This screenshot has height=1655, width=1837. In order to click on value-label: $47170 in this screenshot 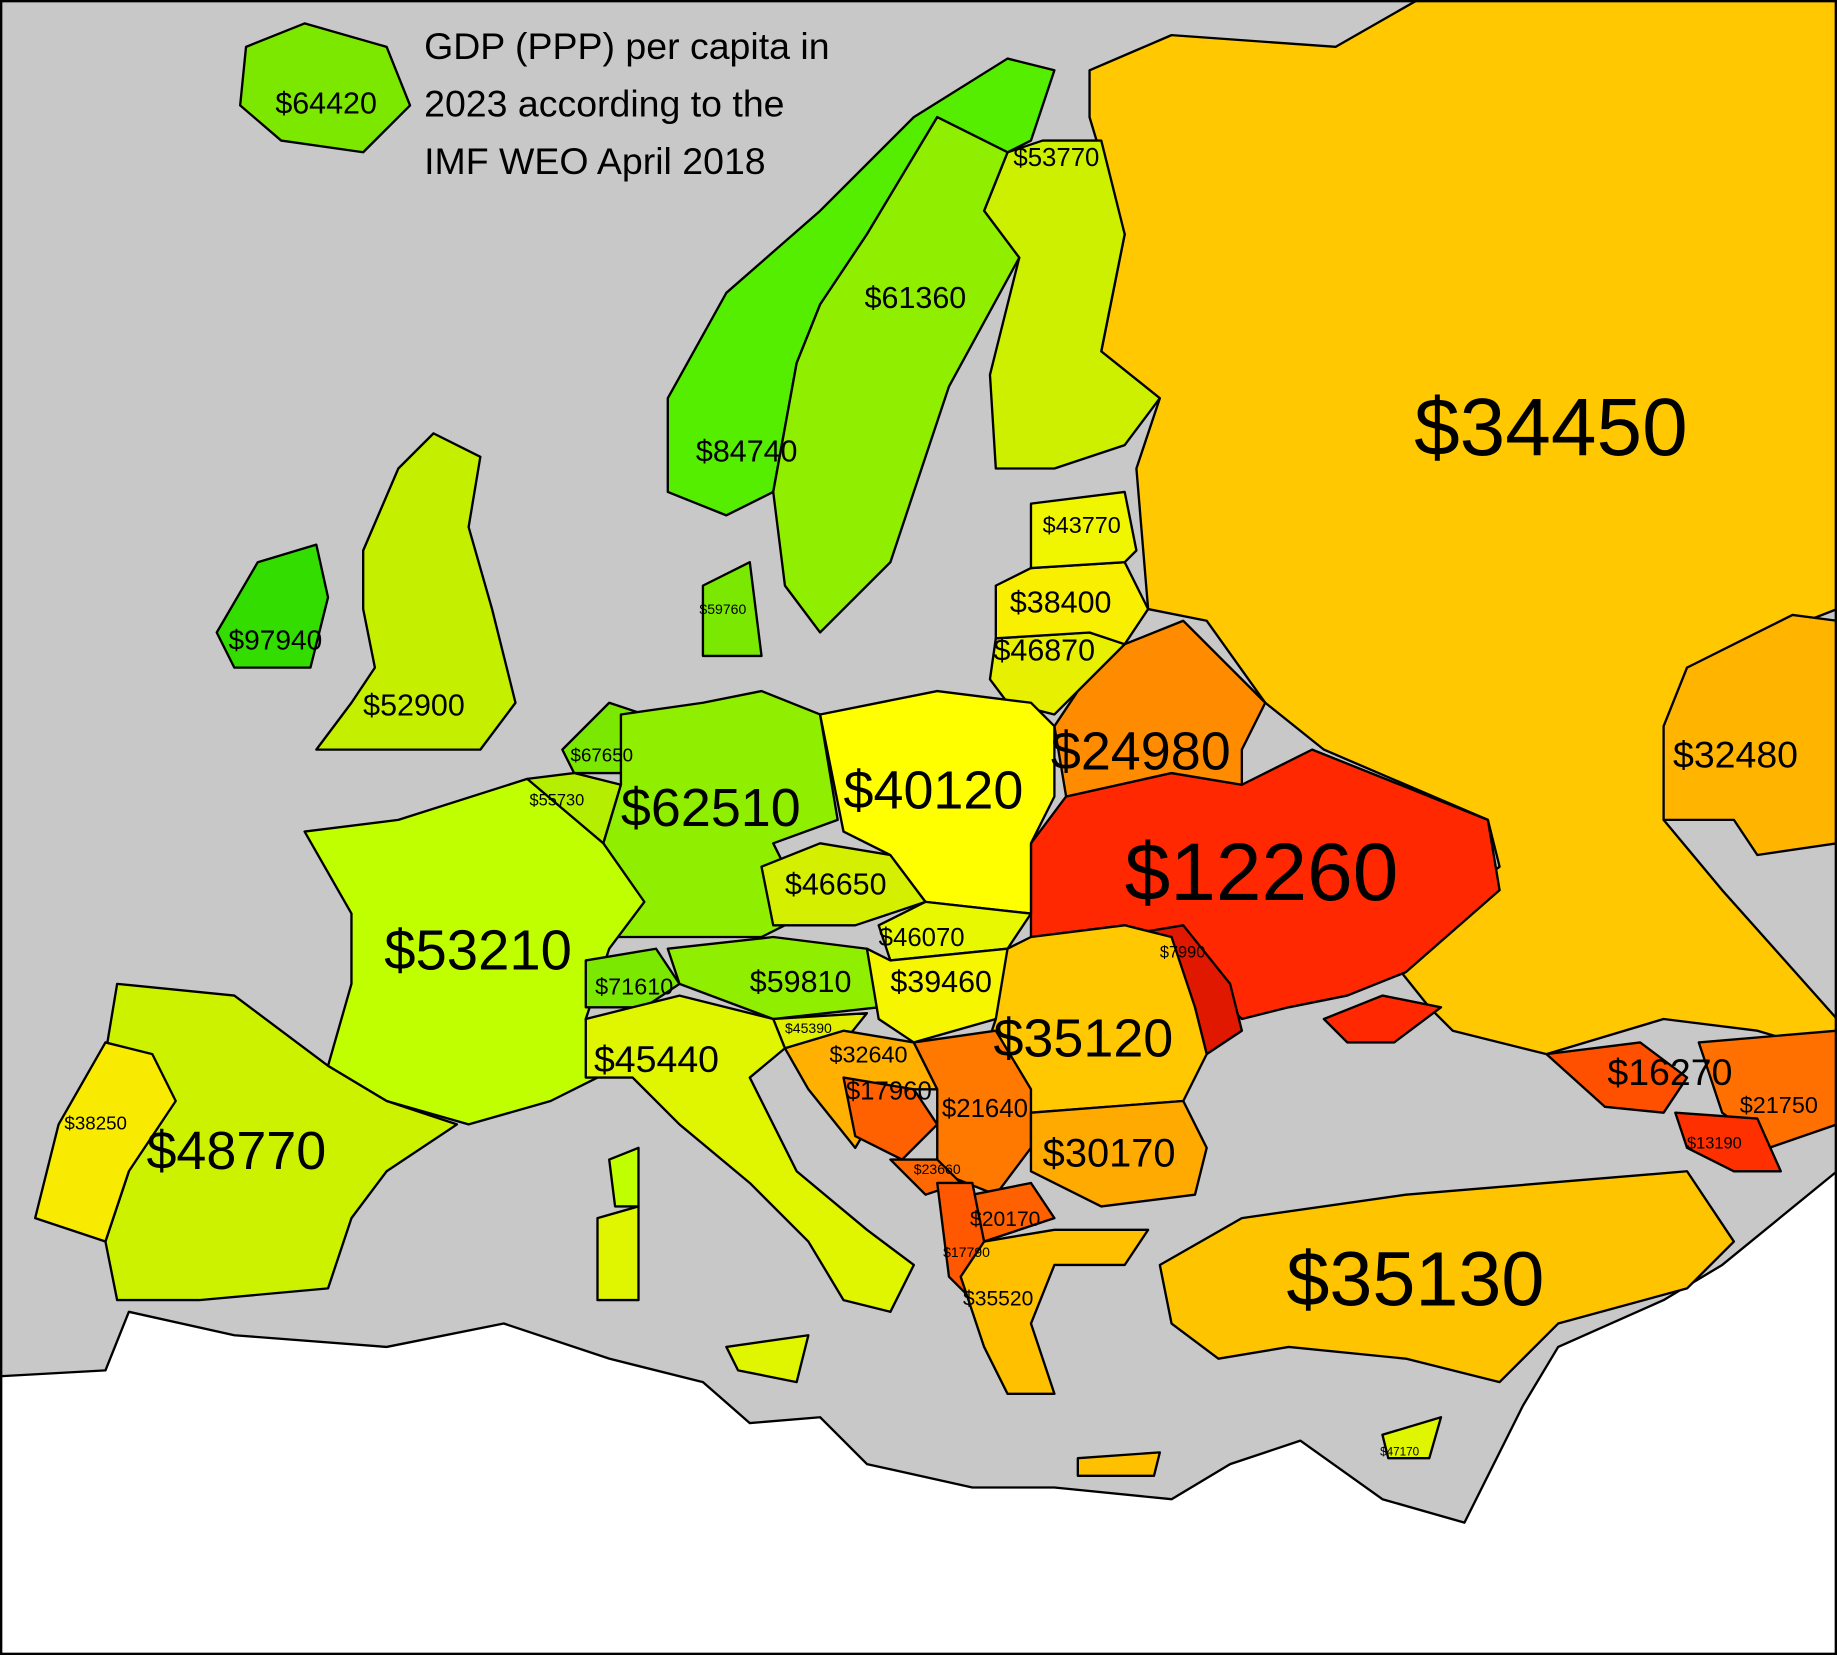, I will do `click(1400, 1451)`.